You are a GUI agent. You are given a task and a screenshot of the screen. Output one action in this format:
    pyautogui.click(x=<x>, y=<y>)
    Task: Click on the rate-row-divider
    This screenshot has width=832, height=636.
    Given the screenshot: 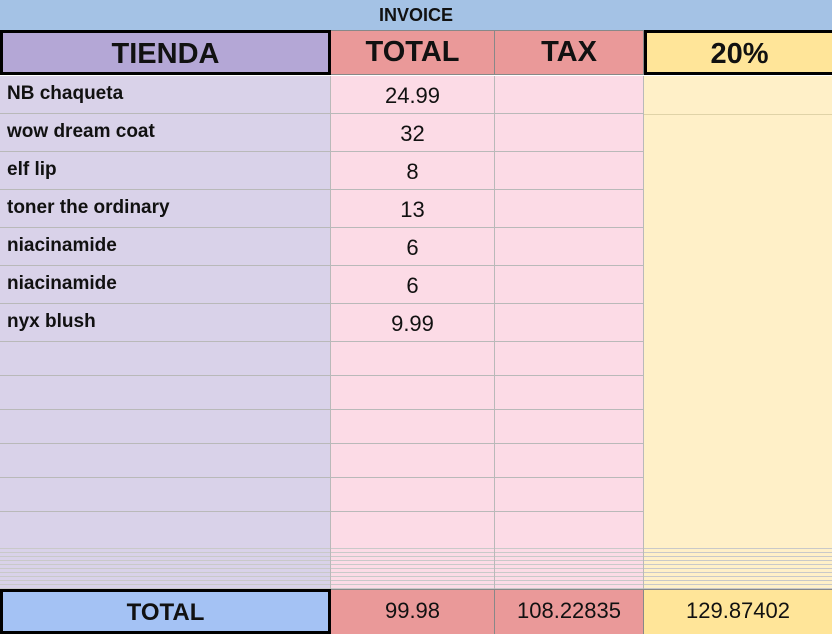 What is the action you would take?
    pyautogui.click(x=738, y=114)
    